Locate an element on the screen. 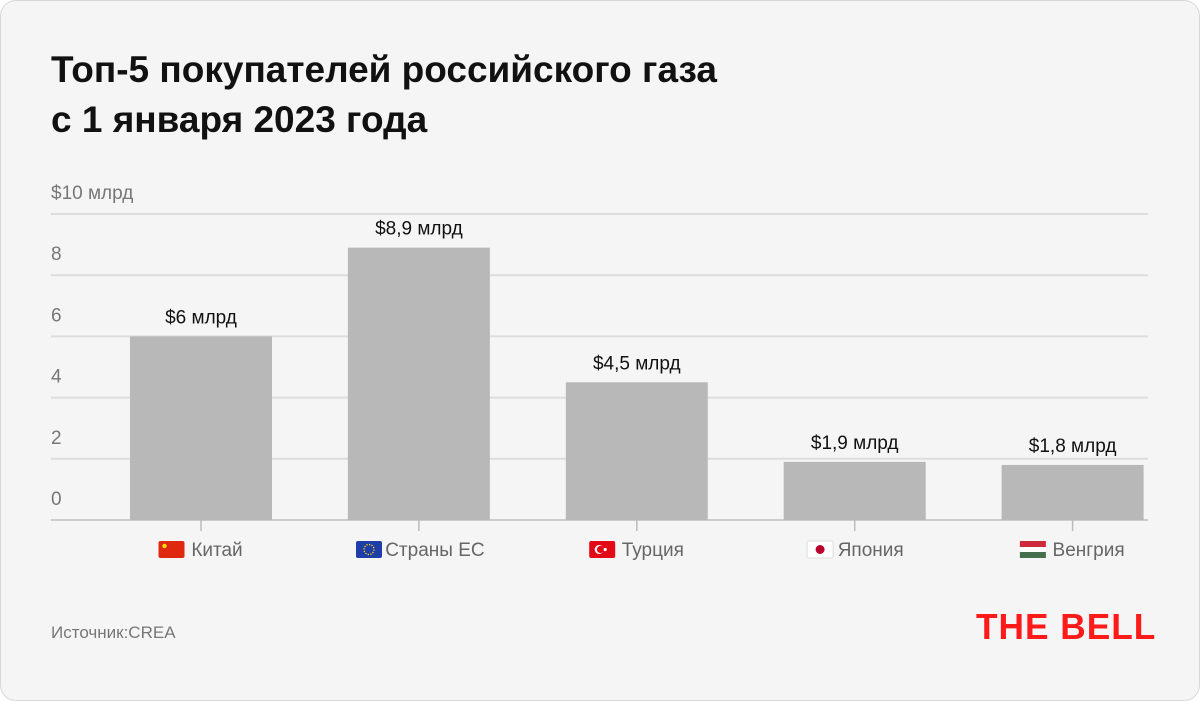  x-tick-label: Страны ЕС is located at coordinates (434, 550).